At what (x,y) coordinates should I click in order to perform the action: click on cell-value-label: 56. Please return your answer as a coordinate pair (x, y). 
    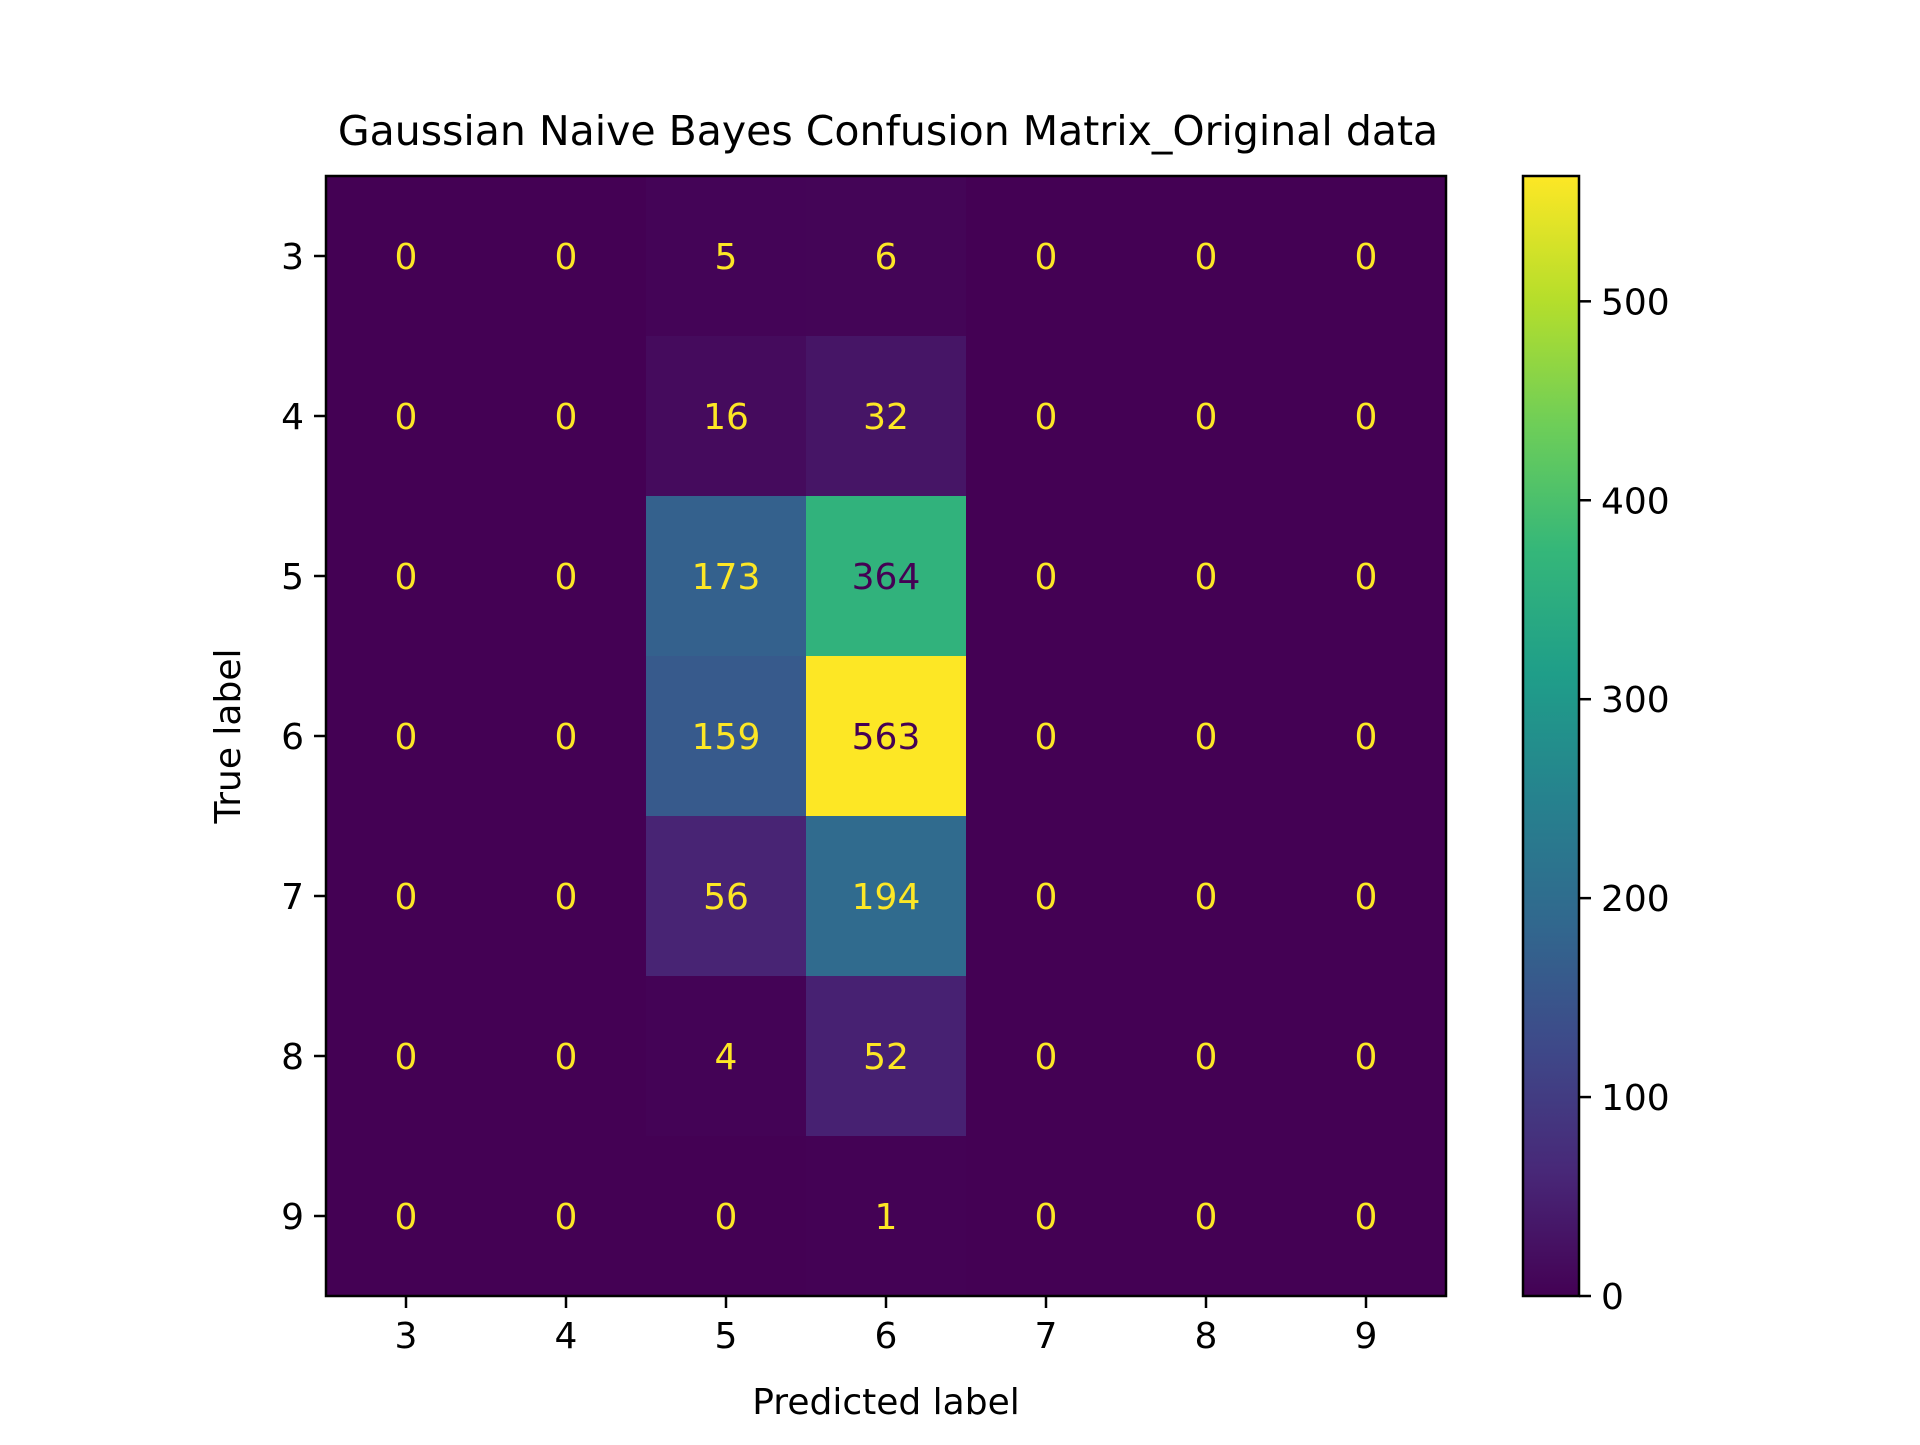
    Looking at the image, I should click on (726, 897).